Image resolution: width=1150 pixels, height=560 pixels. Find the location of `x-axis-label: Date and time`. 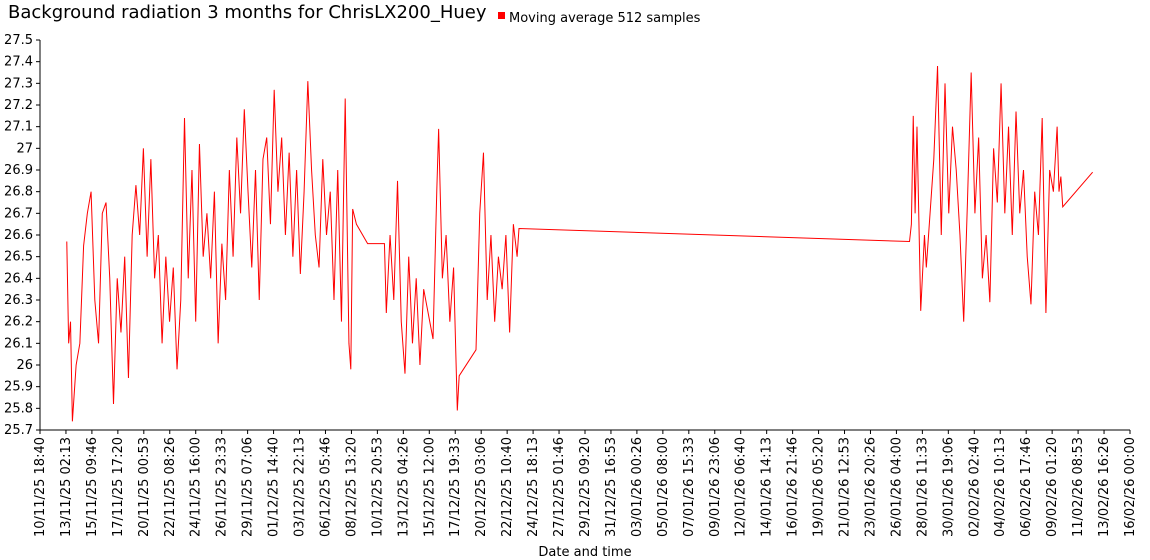

x-axis-label: Date and time is located at coordinates (584, 552).